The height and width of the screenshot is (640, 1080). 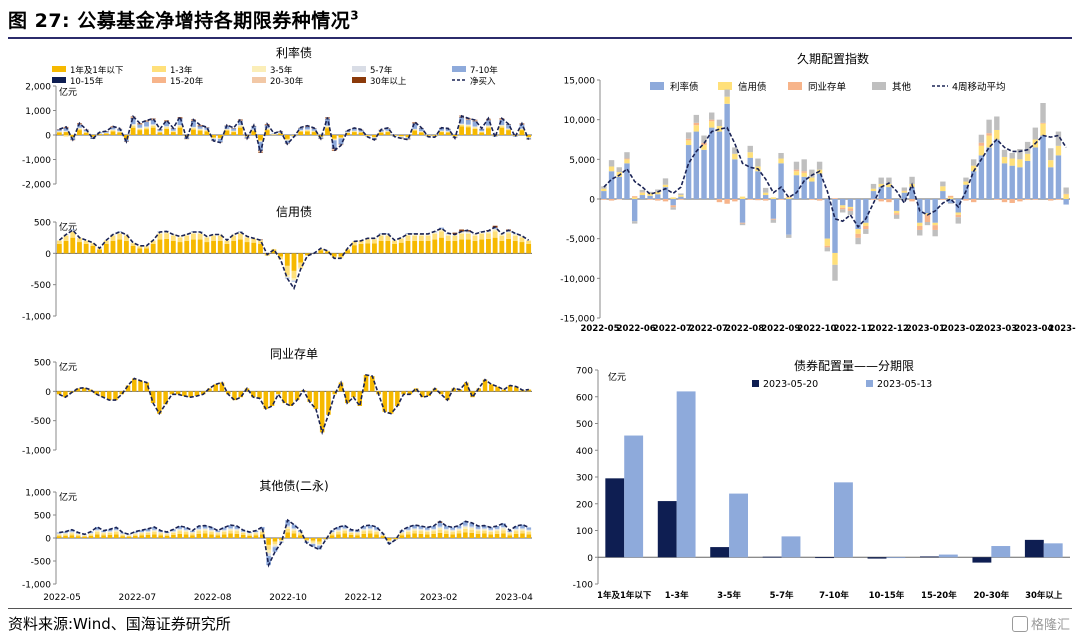 I want to click on legend-label: 2023-05-20, so click(x=790, y=384).